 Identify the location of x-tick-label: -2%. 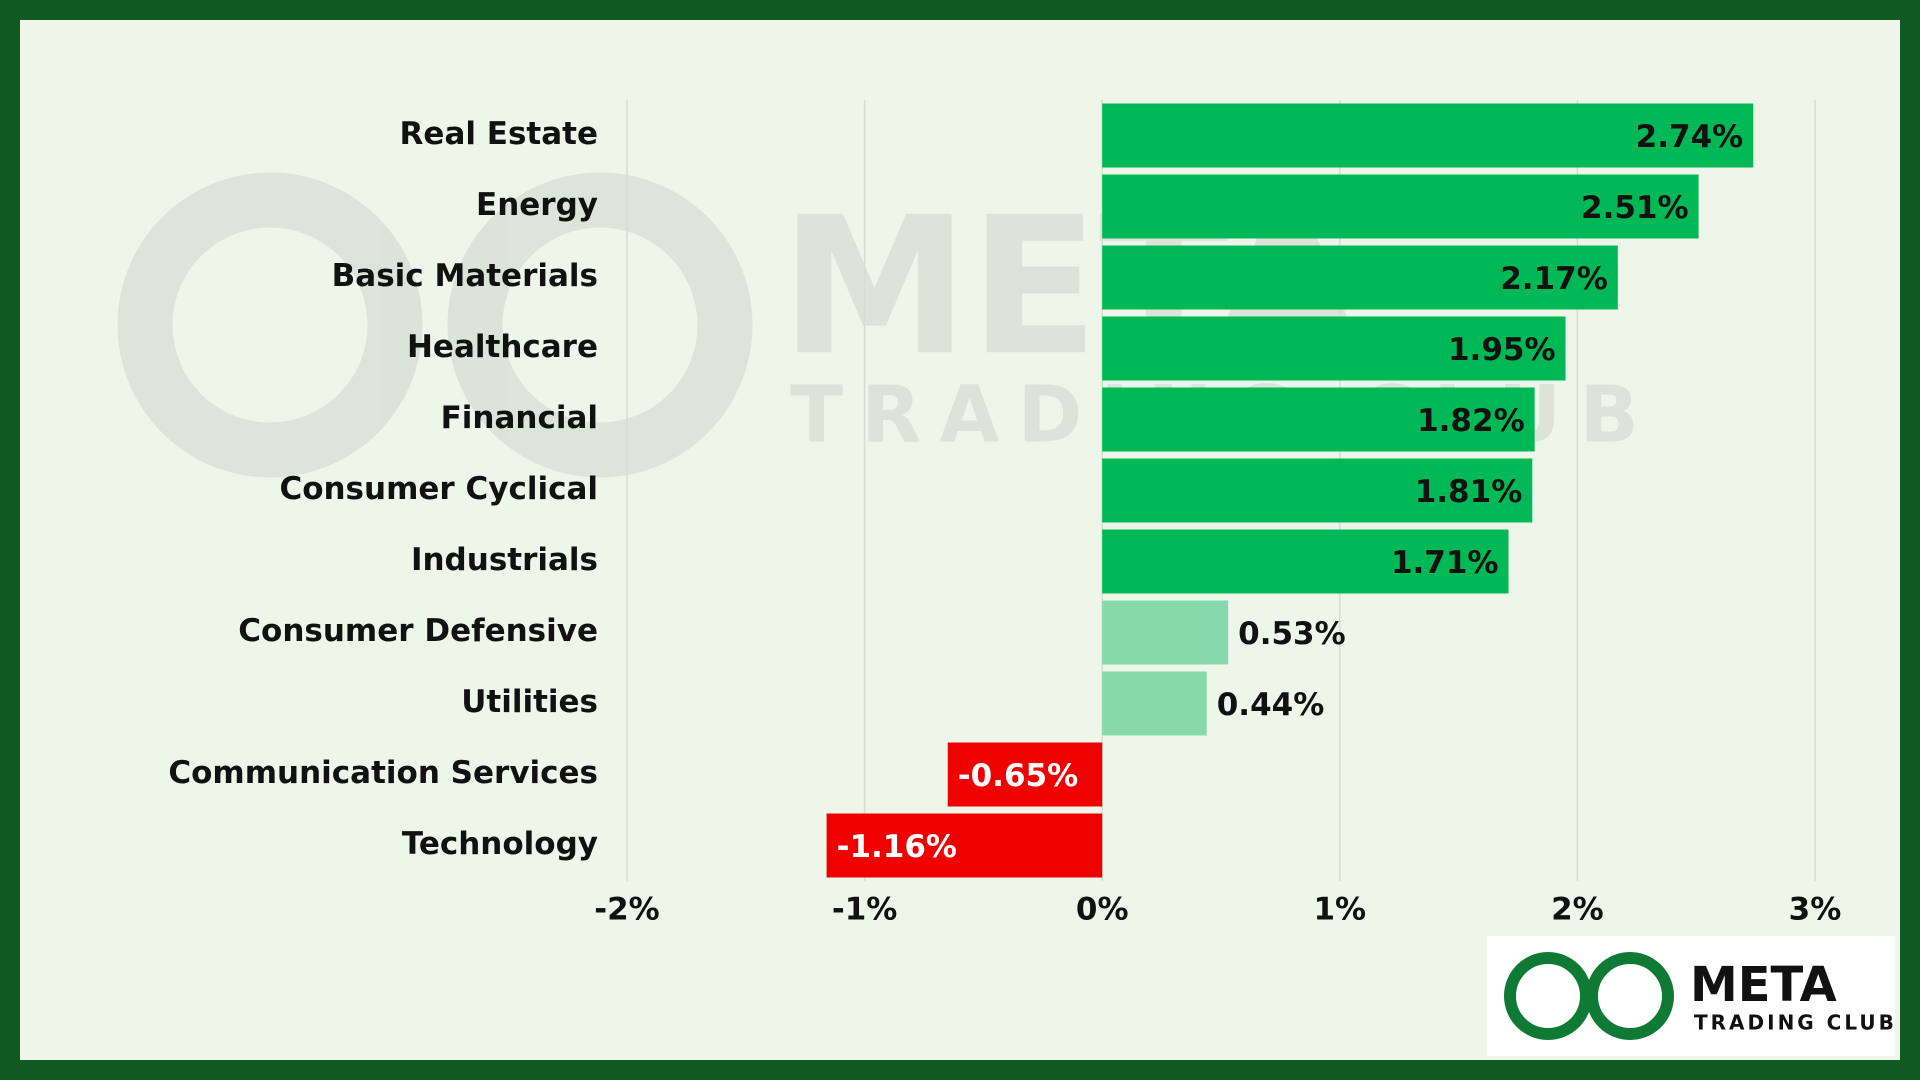
(627, 910).